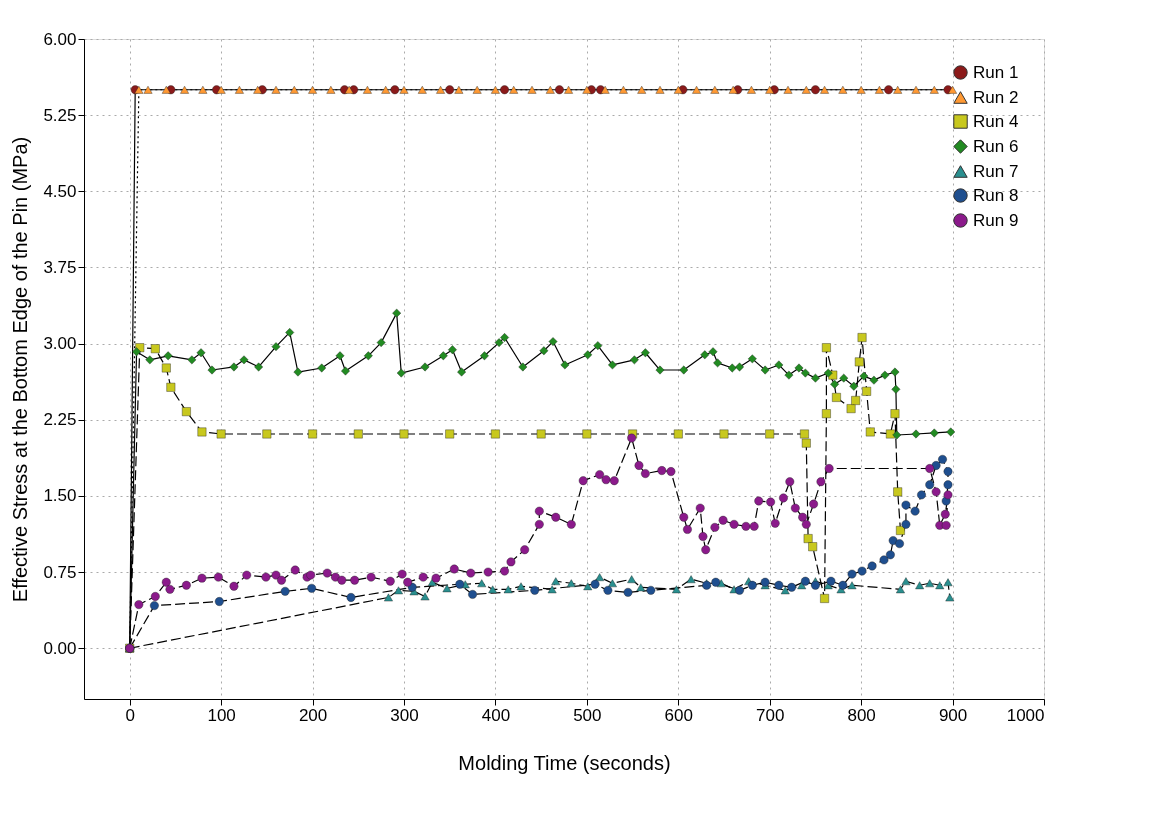  What do you see at coordinates (1025, 715) in the screenshot?
I see `x-tick-label: 1000` at bounding box center [1025, 715].